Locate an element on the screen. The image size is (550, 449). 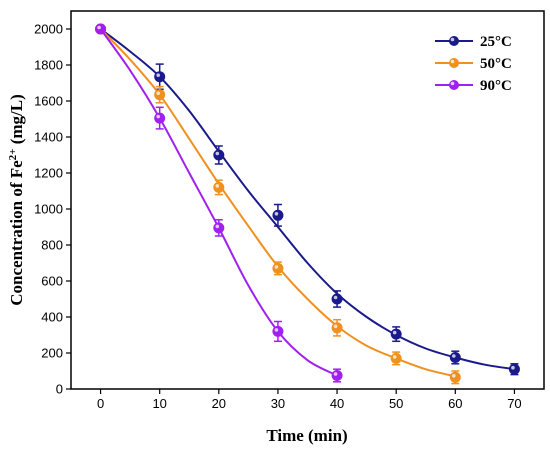
x-tick-label: 20 is located at coordinates (219, 403).